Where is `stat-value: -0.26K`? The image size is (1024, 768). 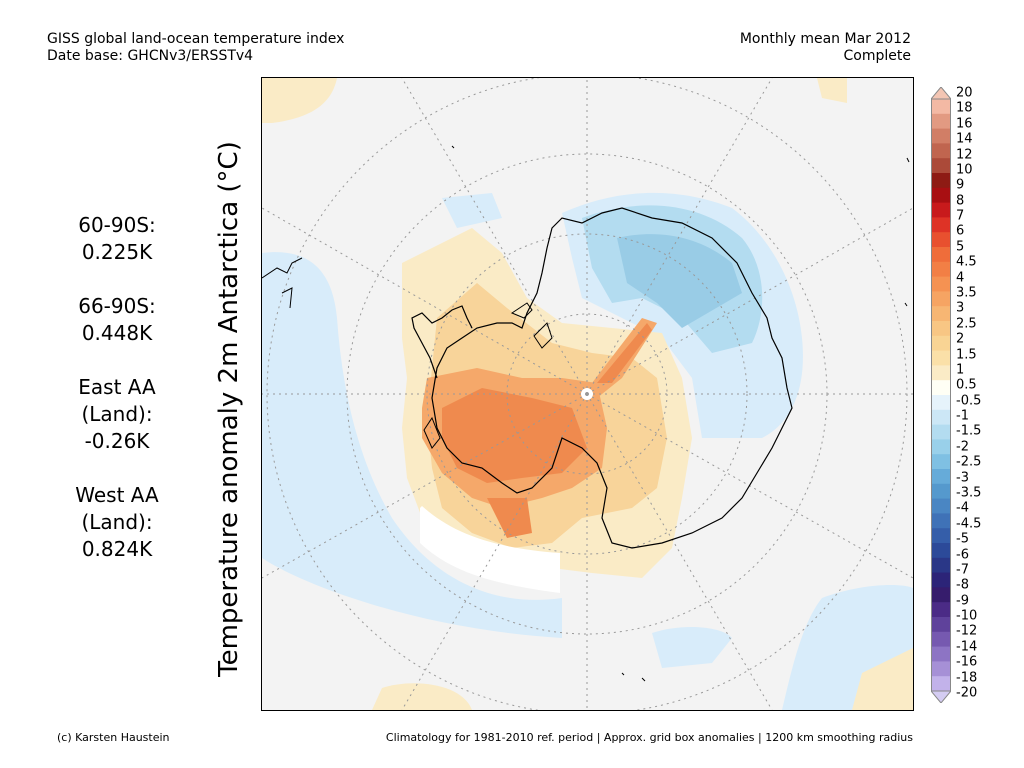
stat-value: -0.26K is located at coordinates (117, 441).